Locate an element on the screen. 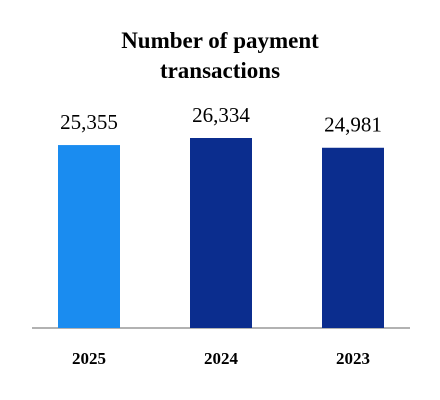  value-label: 25,355 is located at coordinates (89, 122).